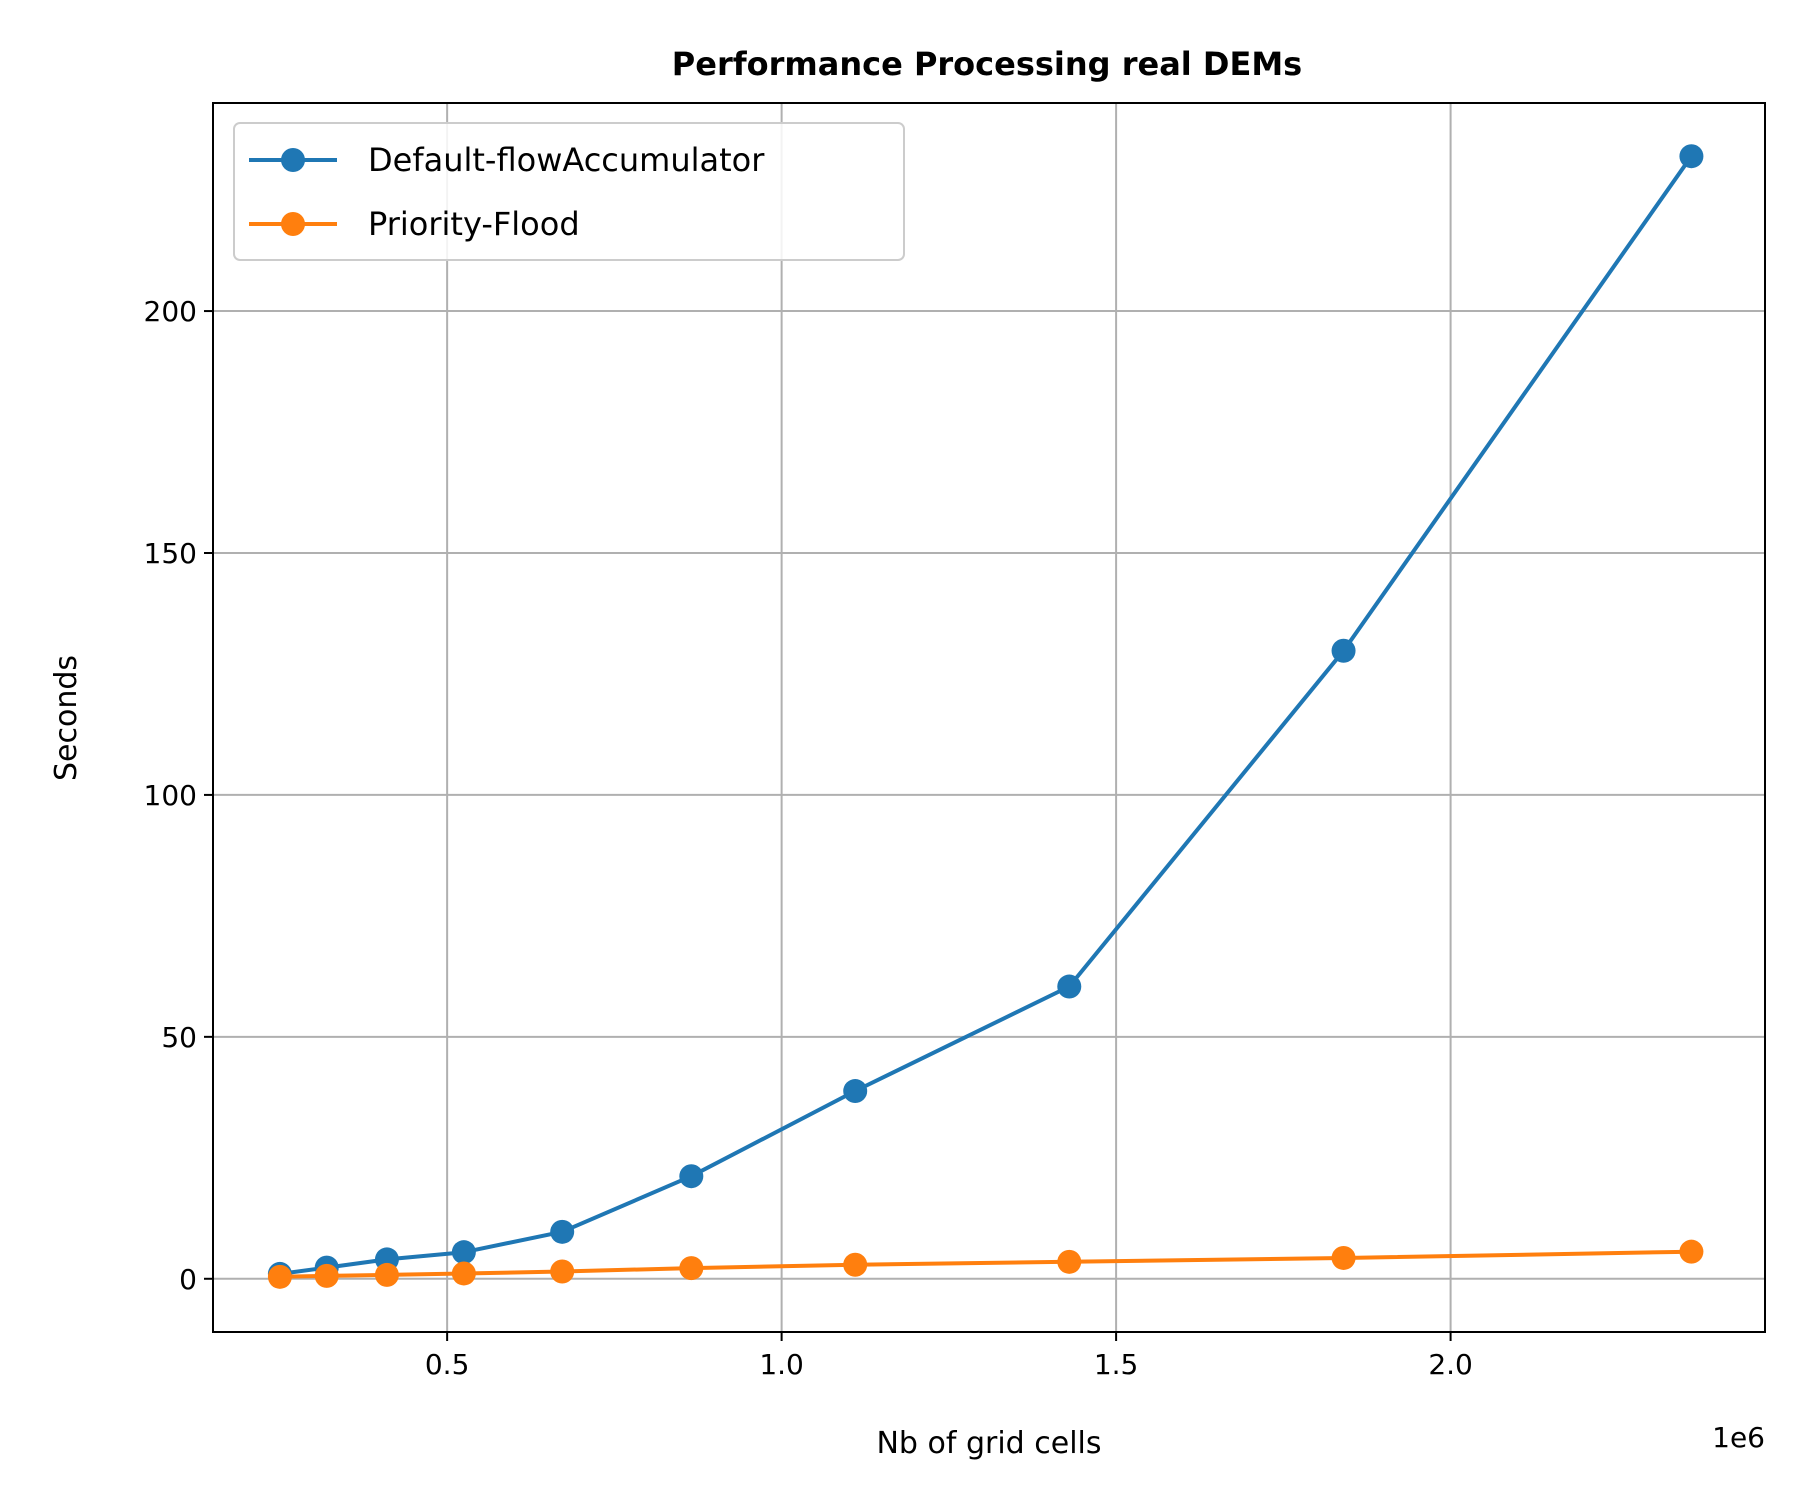  I want to click on x-tick-label: 0.5, so click(447, 1364).